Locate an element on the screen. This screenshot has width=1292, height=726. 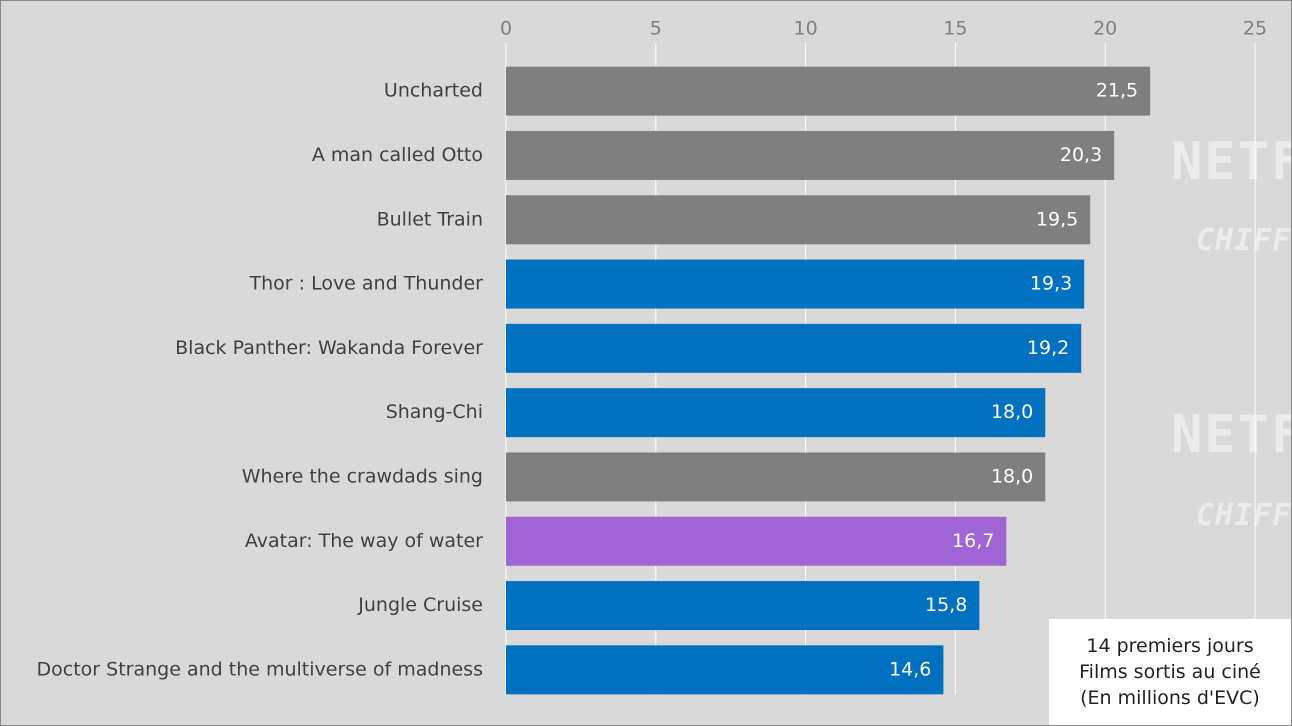
category-label: Jungle Cruise is located at coordinates (420, 605).